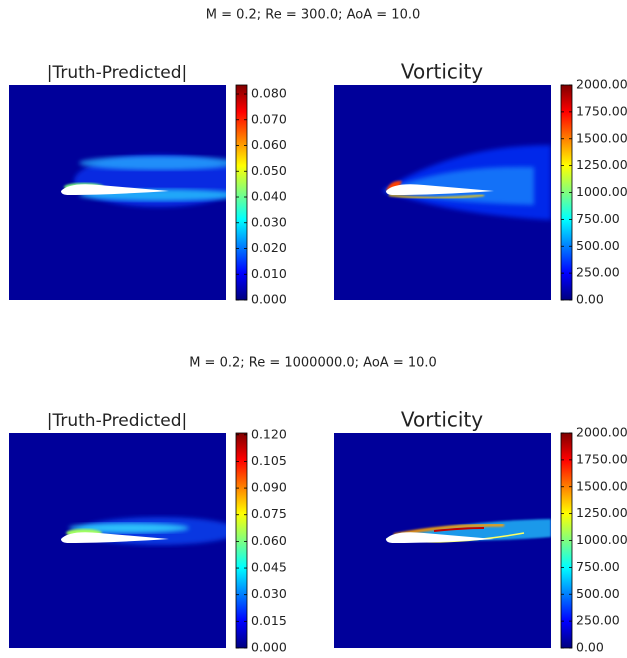 The image size is (627, 658). I want to click on colorbar-tick-label: 0.080, so click(269, 93).